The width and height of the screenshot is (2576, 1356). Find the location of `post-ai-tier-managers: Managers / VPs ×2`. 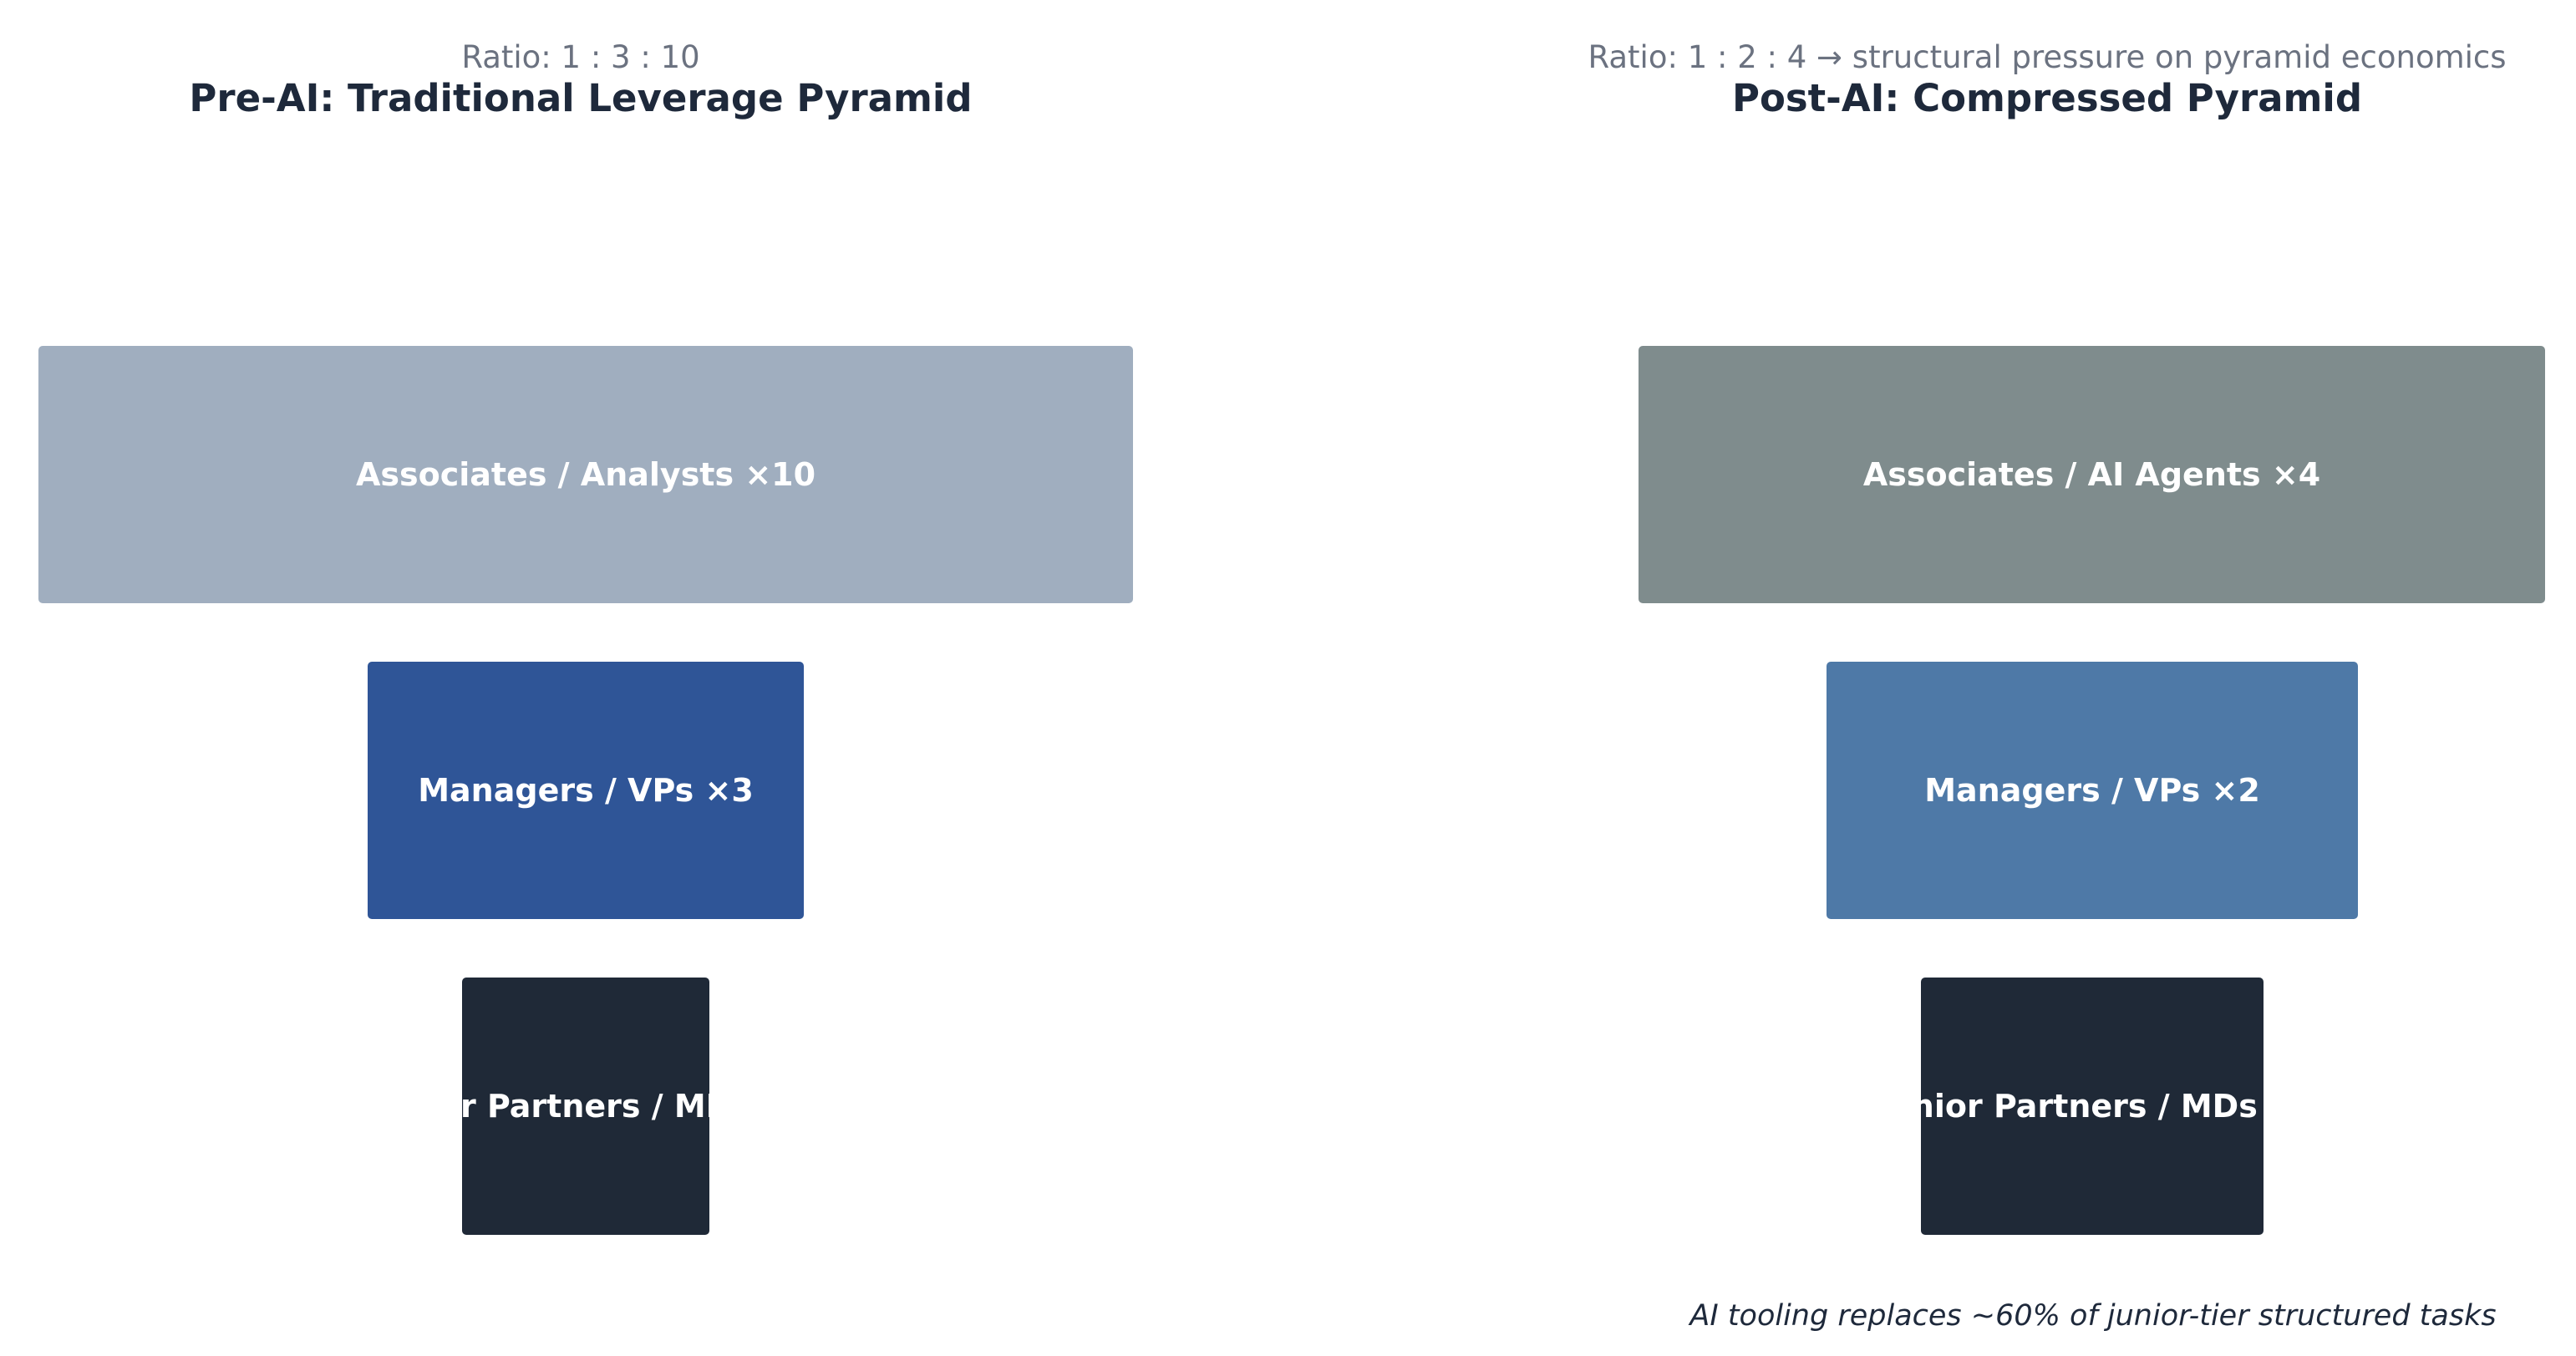

post-ai-tier-managers: Managers / VPs ×2 is located at coordinates (2092, 790).